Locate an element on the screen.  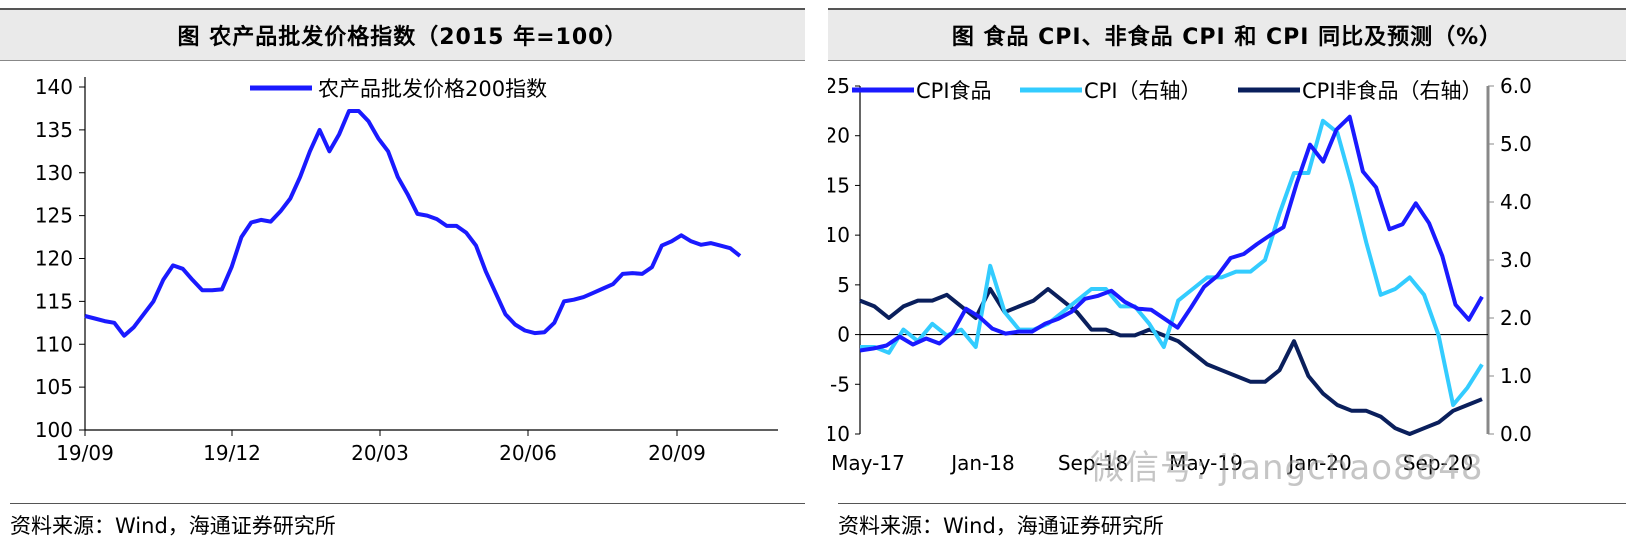
y-left-tick-label: 15 is located at coordinates (839, 185).